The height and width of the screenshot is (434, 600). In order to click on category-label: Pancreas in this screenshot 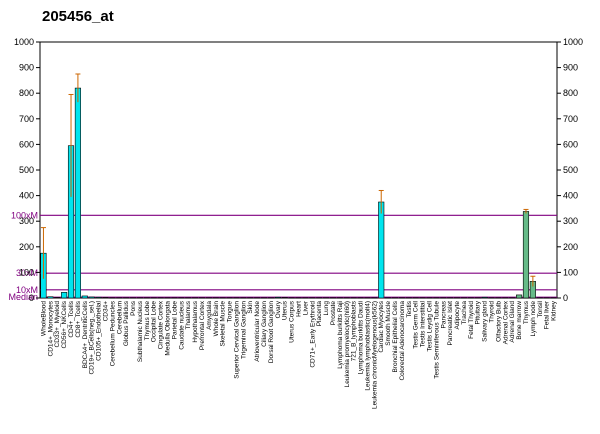, I will do `click(443, 314)`.